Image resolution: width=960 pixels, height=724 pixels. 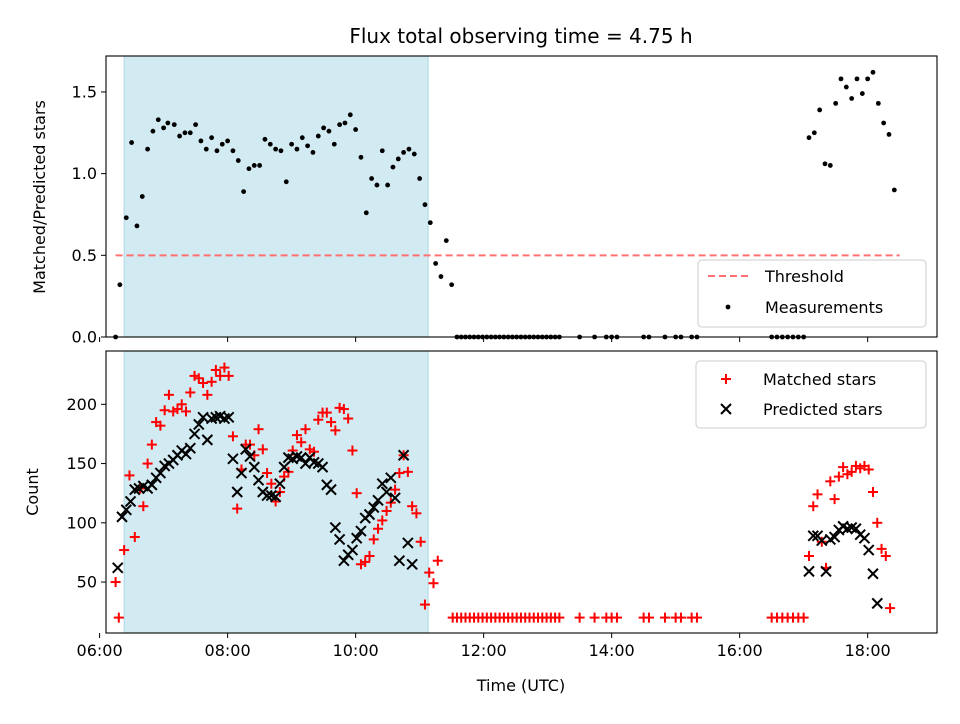 What do you see at coordinates (823, 409) in the screenshot?
I see `predicted-stars-legend-label: Predicted stars` at bounding box center [823, 409].